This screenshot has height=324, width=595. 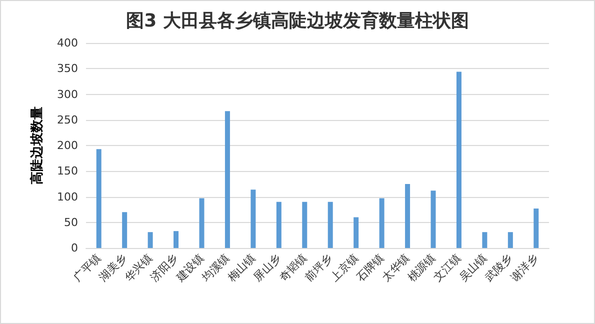 I want to click on chart-title: 图3 大田县各乡镇高陡边坡发育数量柱状图, so click(x=297, y=21).